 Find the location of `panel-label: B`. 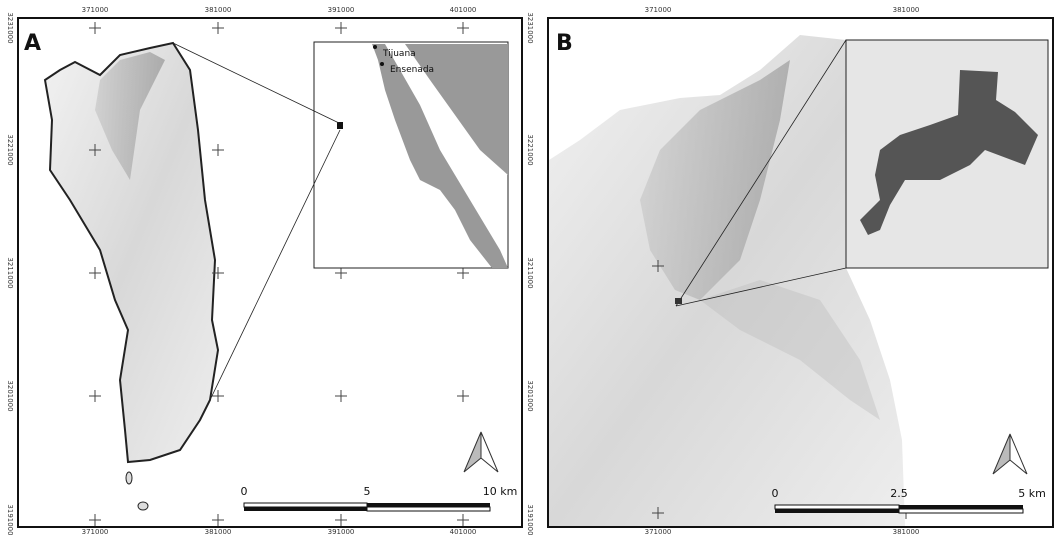

panel-label: B is located at coordinates (564, 43).